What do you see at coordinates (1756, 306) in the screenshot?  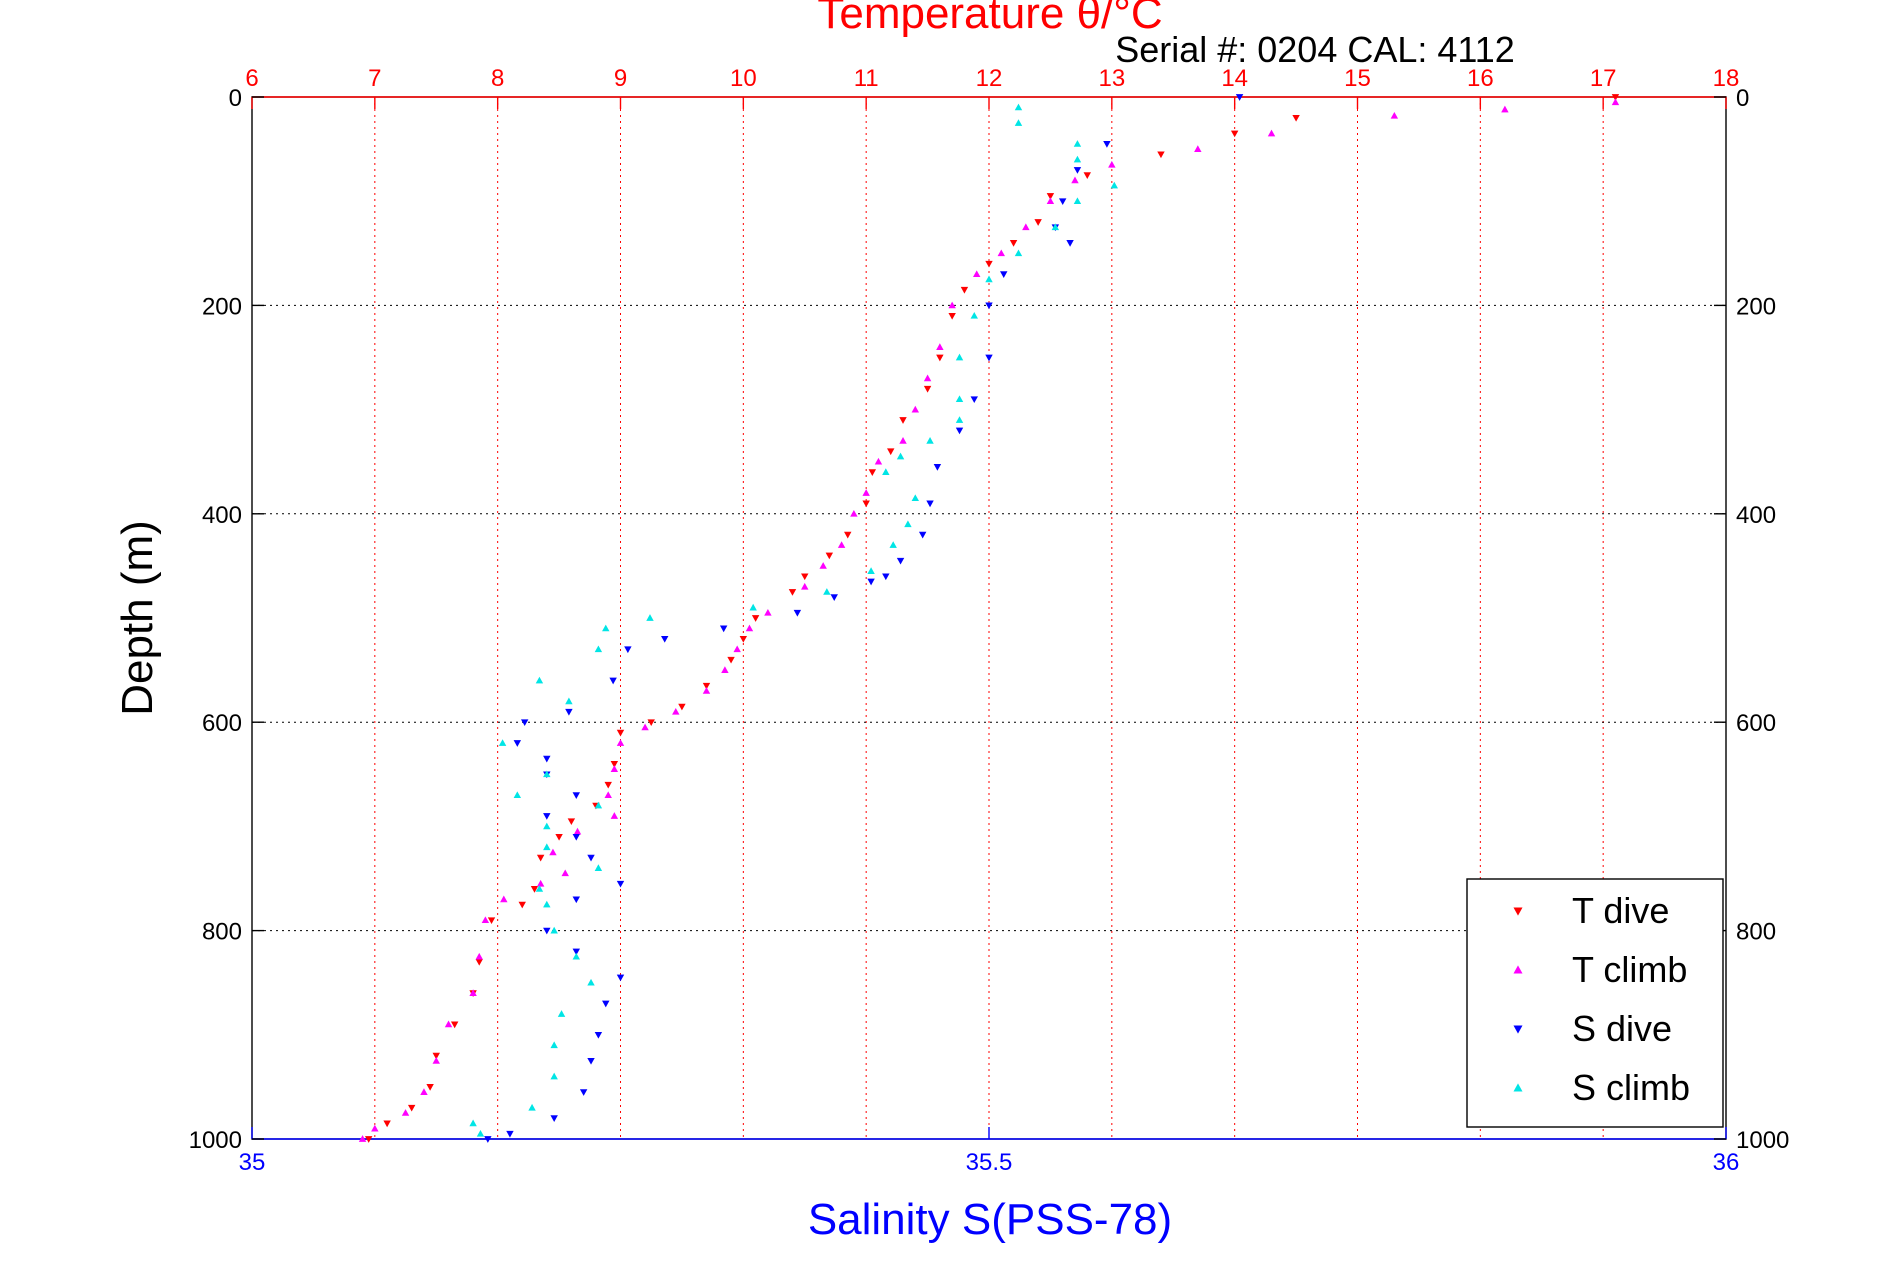 I see `tick-label-depth-right: 200` at bounding box center [1756, 306].